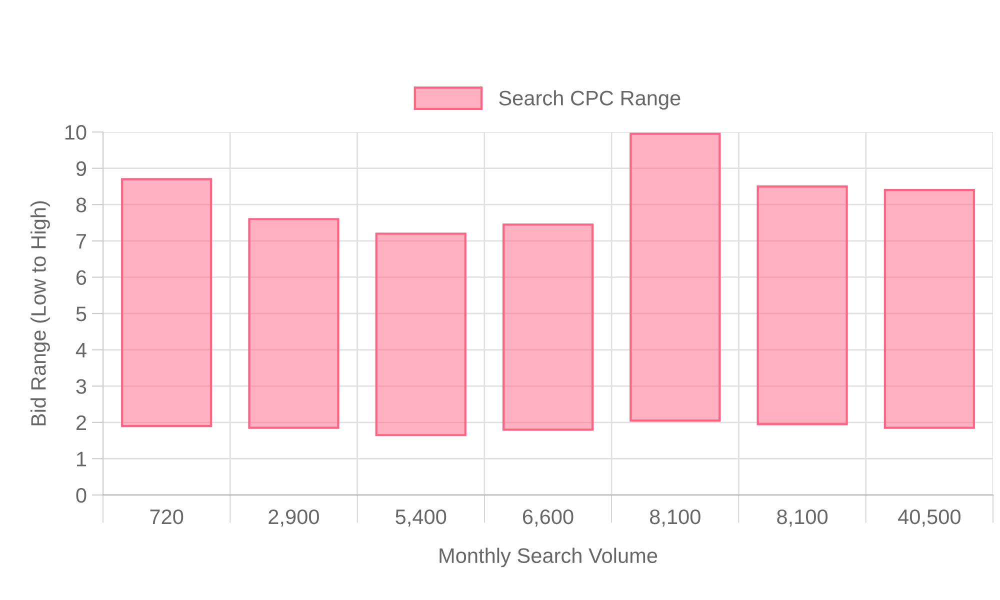 The width and height of the screenshot is (1000, 600). What do you see at coordinates (81, 241) in the screenshot?
I see `y-tick-label: 7` at bounding box center [81, 241].